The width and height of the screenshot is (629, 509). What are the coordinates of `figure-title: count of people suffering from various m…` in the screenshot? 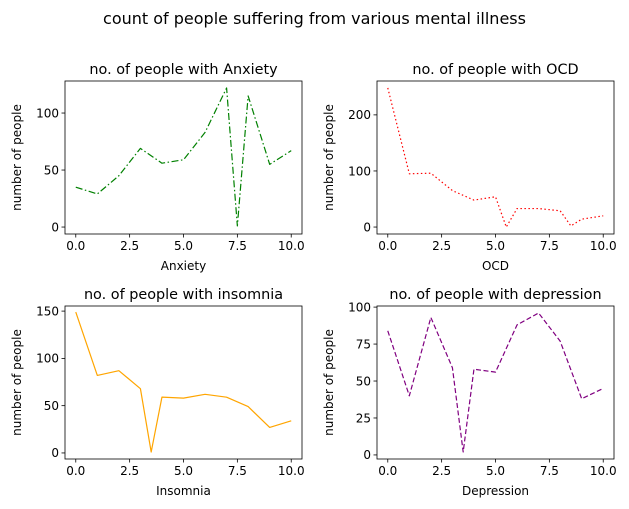 It's located at (314, 18).